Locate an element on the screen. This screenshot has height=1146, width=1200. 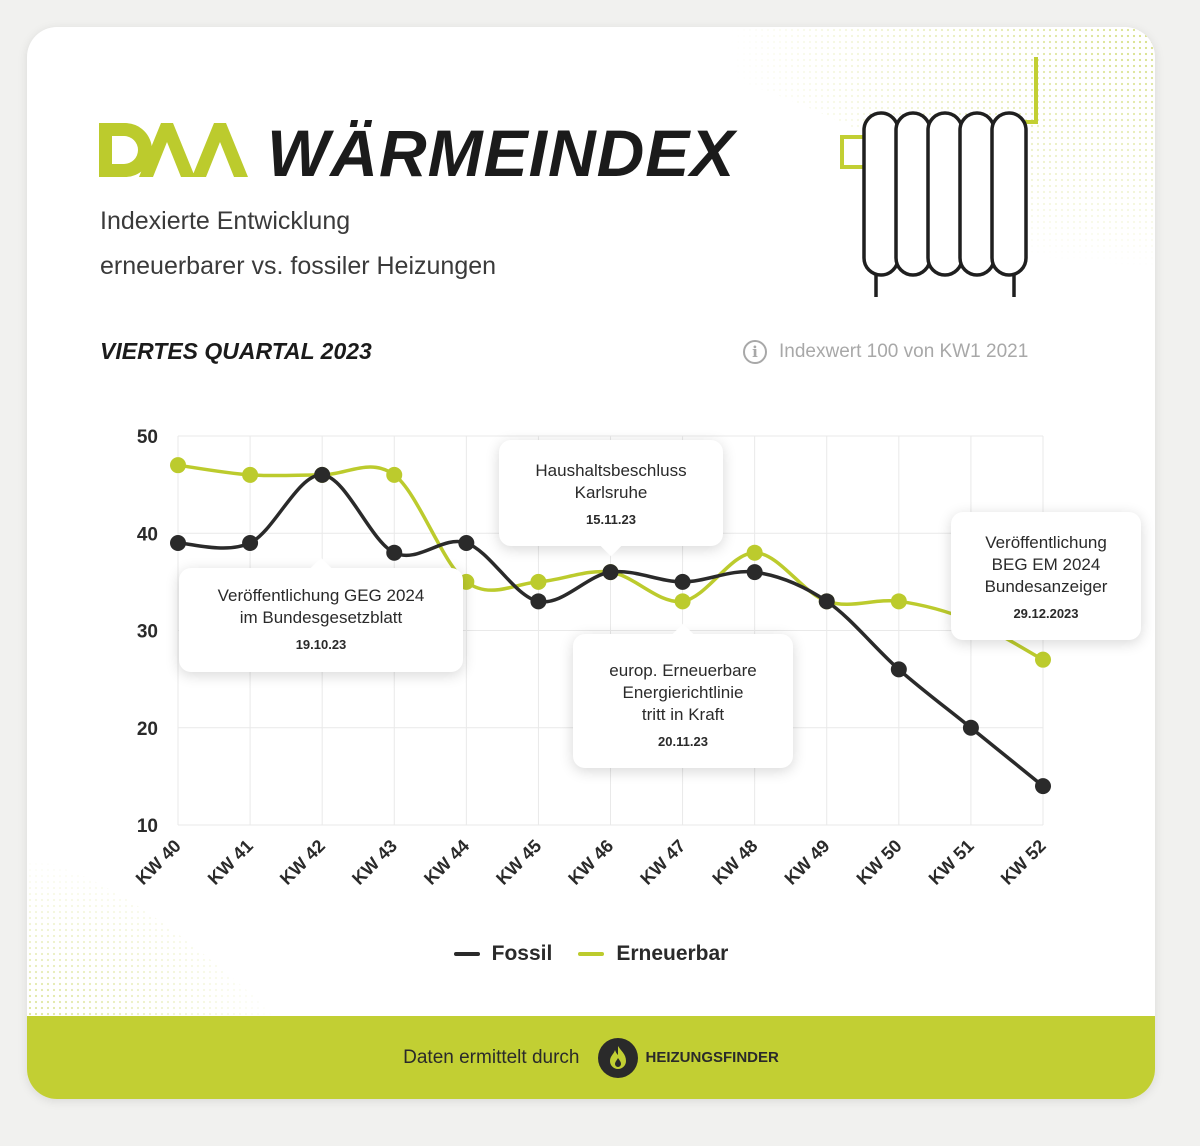
annotation-haushaltsbeschluss: Haushaltsbeschluss Karlsruhe 15.11.23 is located at coordinates (611, 498).